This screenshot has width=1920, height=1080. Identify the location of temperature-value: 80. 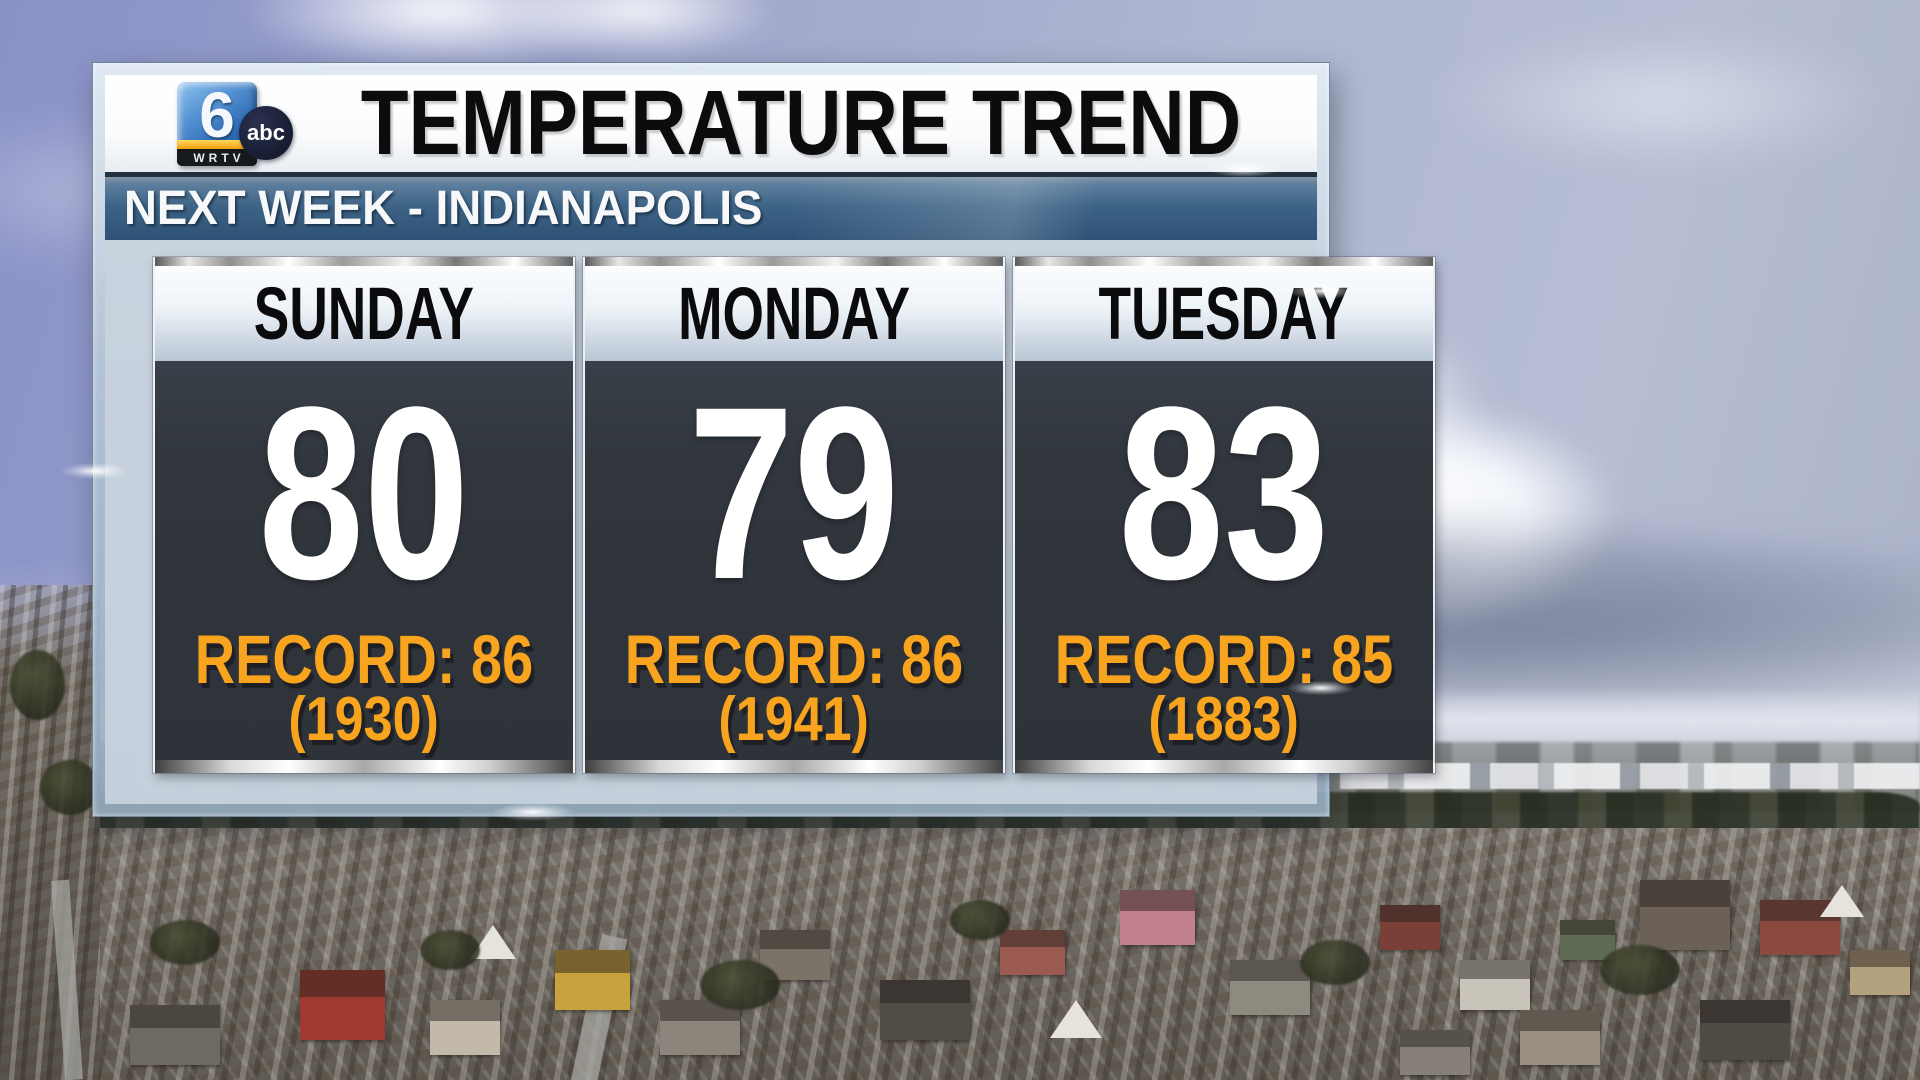
(364, 493).